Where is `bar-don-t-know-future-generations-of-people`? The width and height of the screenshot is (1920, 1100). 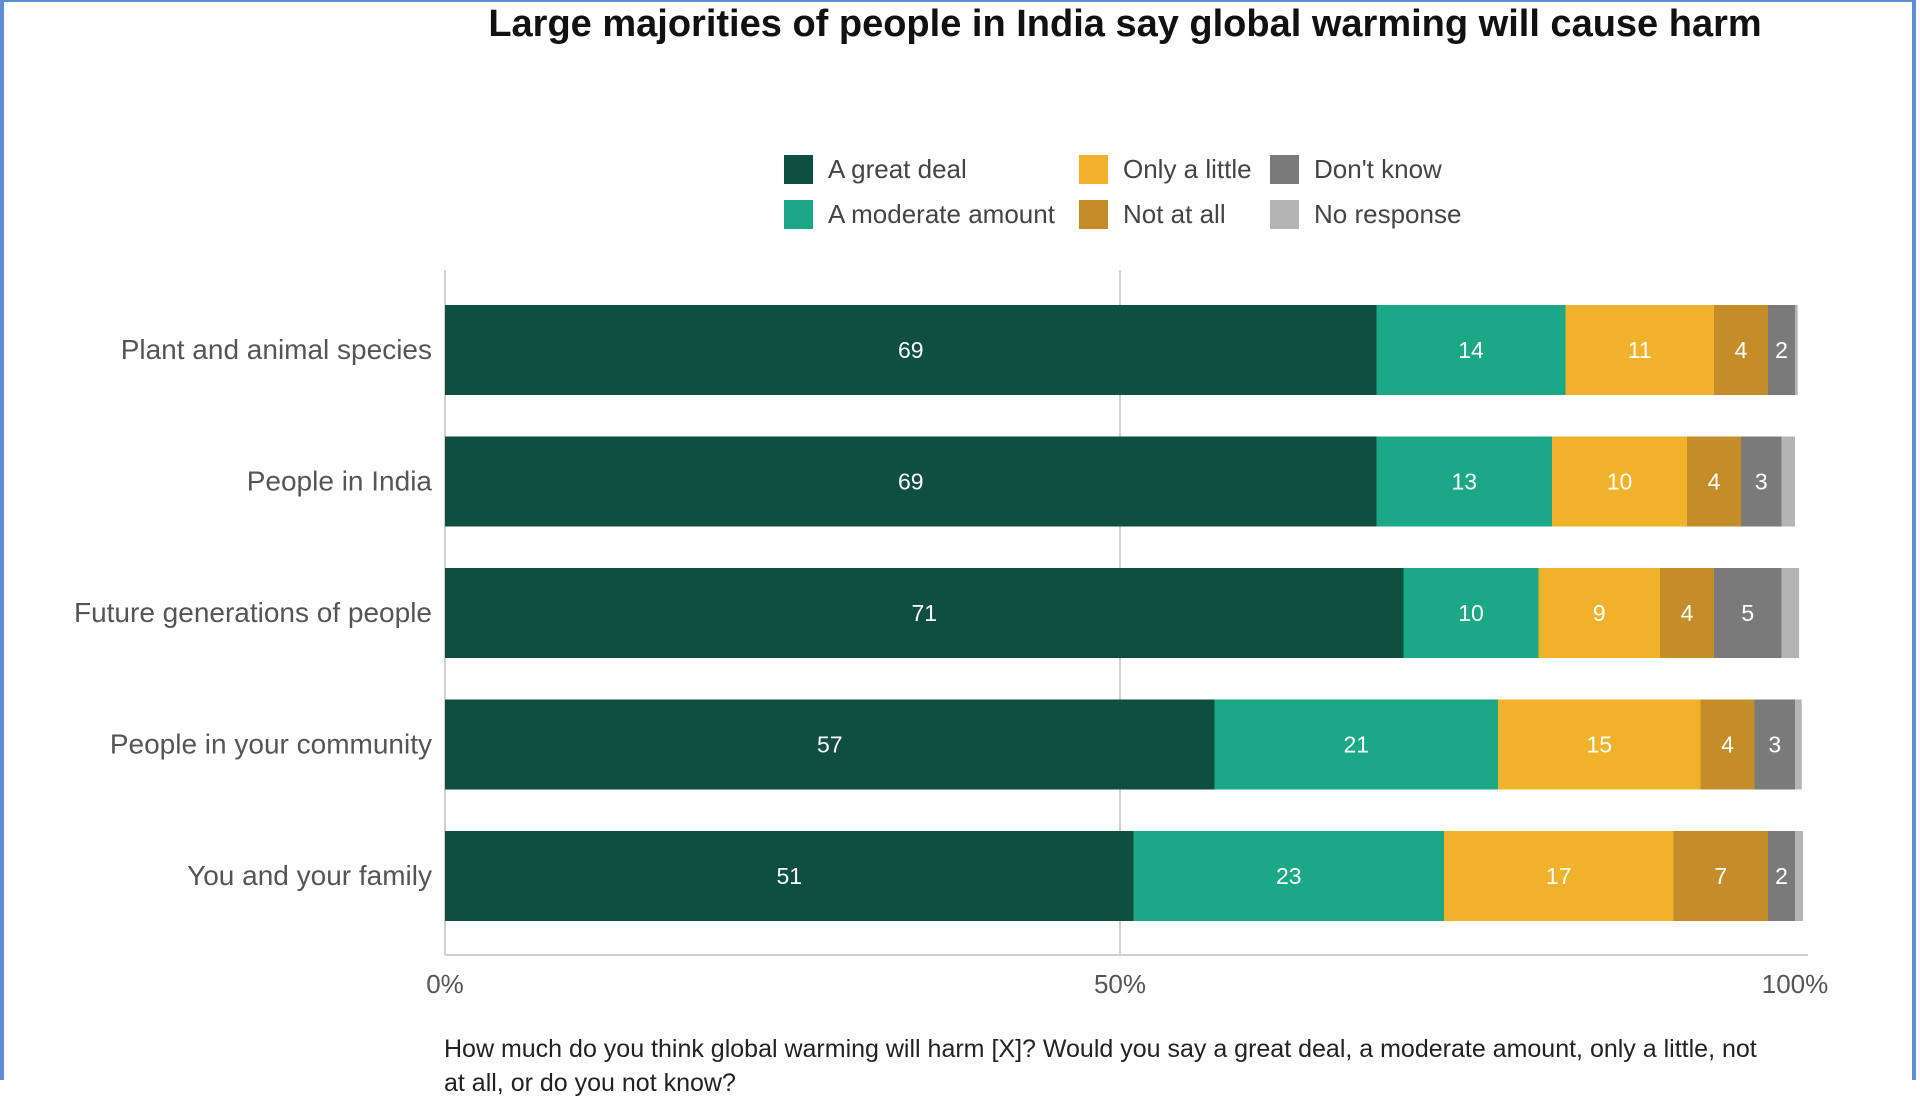 bar-don-t-know-future-generations-of-people is located at coordinates (1748, 613).